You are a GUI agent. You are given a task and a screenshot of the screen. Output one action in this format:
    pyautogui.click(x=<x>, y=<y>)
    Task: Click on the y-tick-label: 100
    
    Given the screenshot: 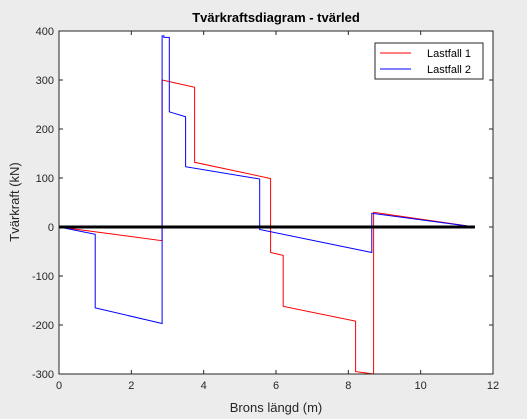 What is the action you would take?
    pyautogui.click(x=45, y=179)
    